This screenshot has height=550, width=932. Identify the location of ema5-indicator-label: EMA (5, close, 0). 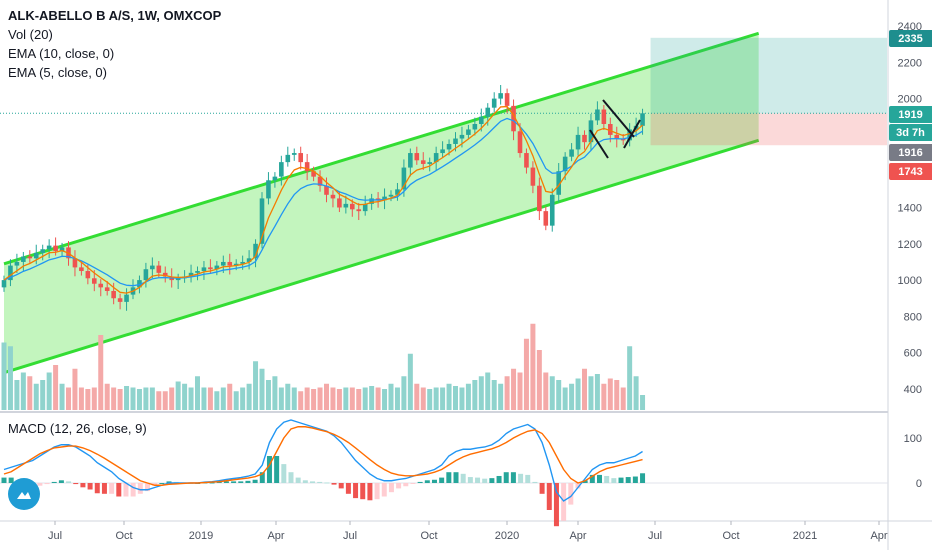
(57, 72).